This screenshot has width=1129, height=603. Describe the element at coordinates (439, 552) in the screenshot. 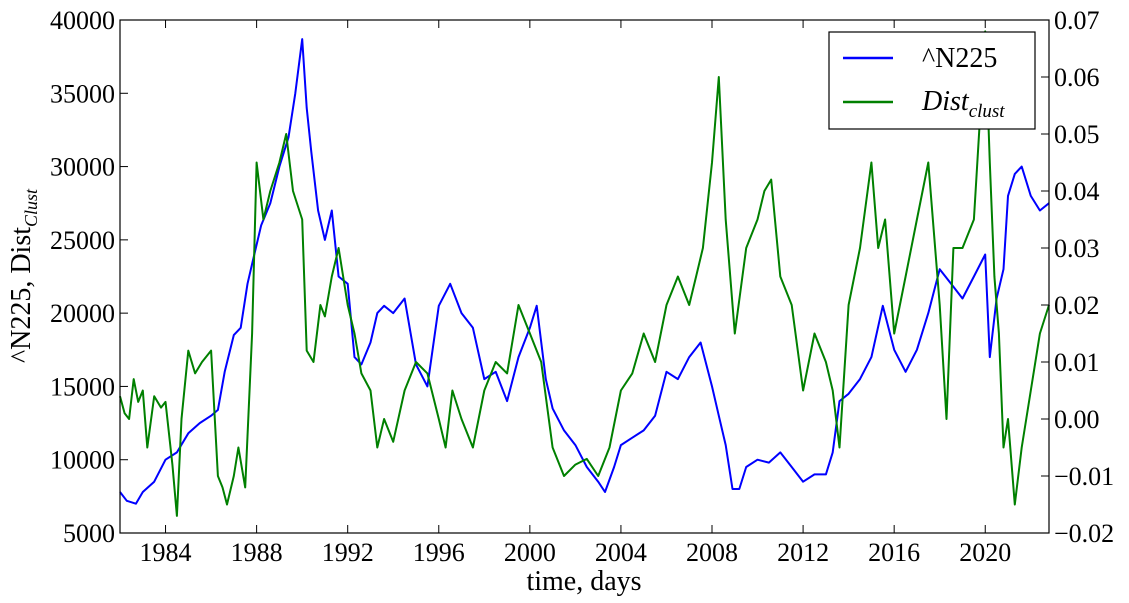

I see `x-tick-label: 1996` at that location.